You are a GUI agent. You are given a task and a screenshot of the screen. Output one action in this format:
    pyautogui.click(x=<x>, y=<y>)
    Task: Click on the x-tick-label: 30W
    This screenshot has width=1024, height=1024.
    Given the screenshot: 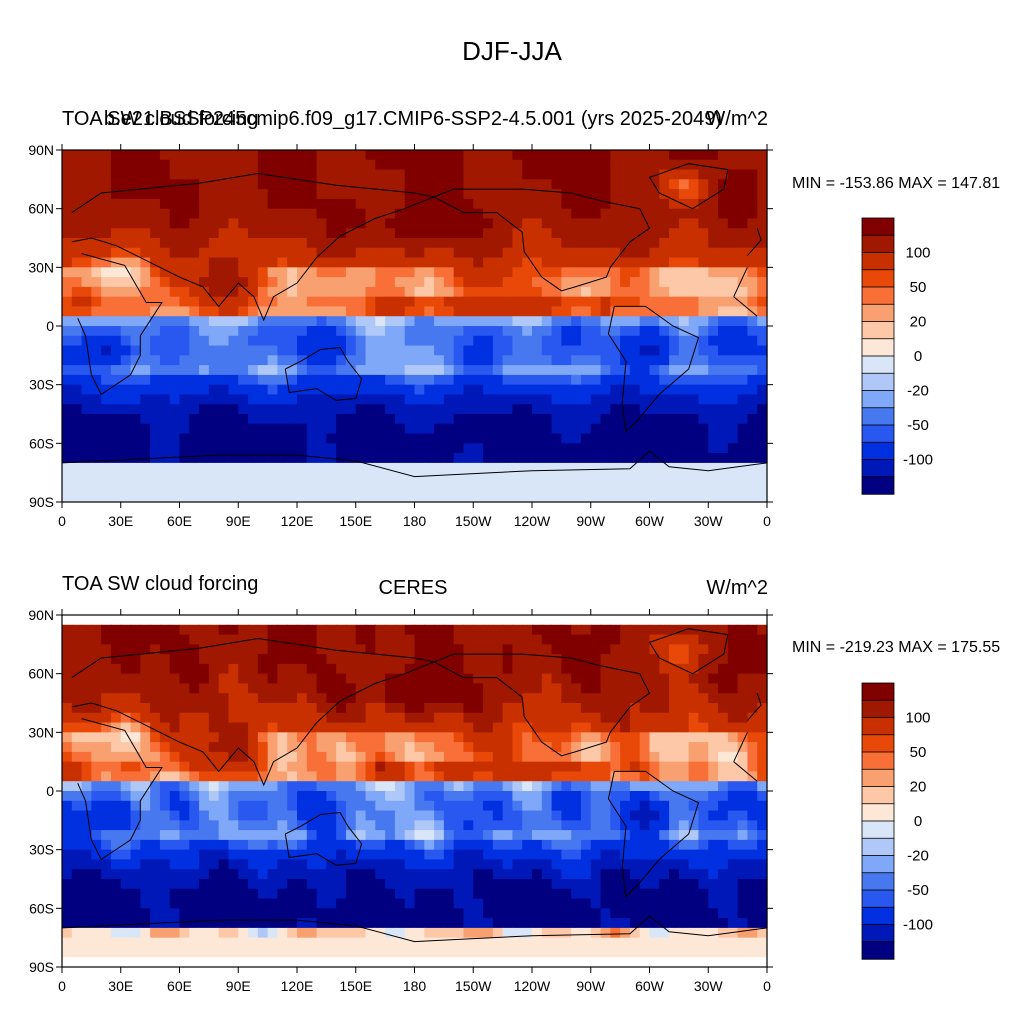 What is the action you would take?
    pyautogui.click(x=709, y=521)
    